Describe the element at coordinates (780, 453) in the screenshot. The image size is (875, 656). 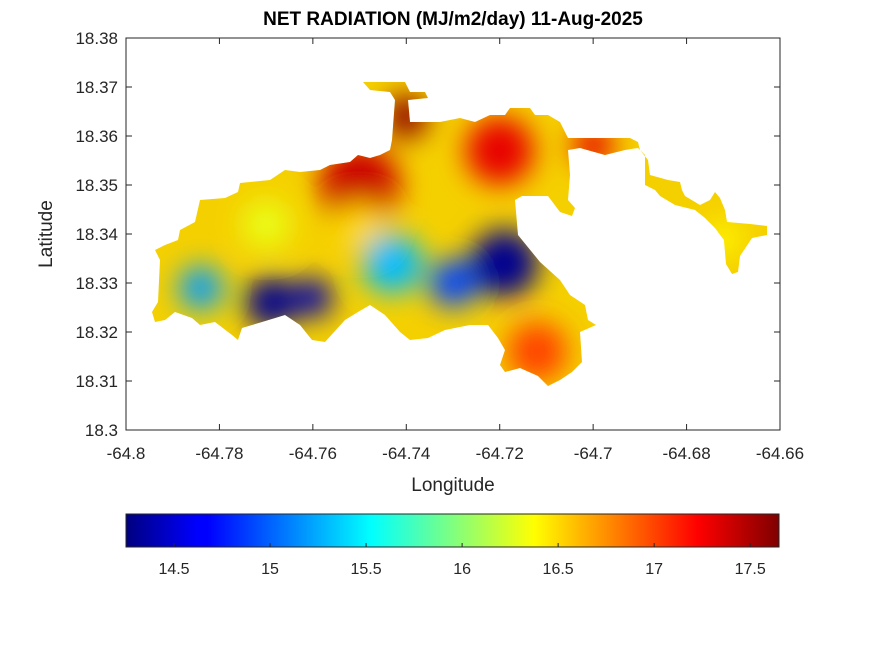
I see `x-tick-label: -64.66` at that location.